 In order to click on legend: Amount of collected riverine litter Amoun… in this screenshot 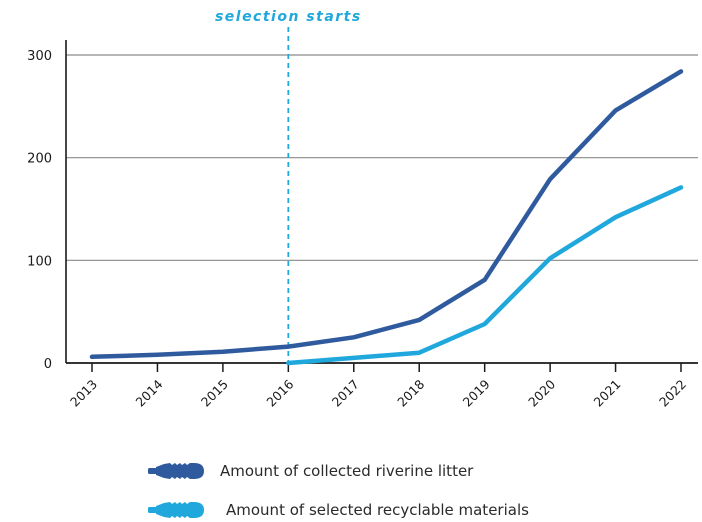, I will do `click(338, 490)`.